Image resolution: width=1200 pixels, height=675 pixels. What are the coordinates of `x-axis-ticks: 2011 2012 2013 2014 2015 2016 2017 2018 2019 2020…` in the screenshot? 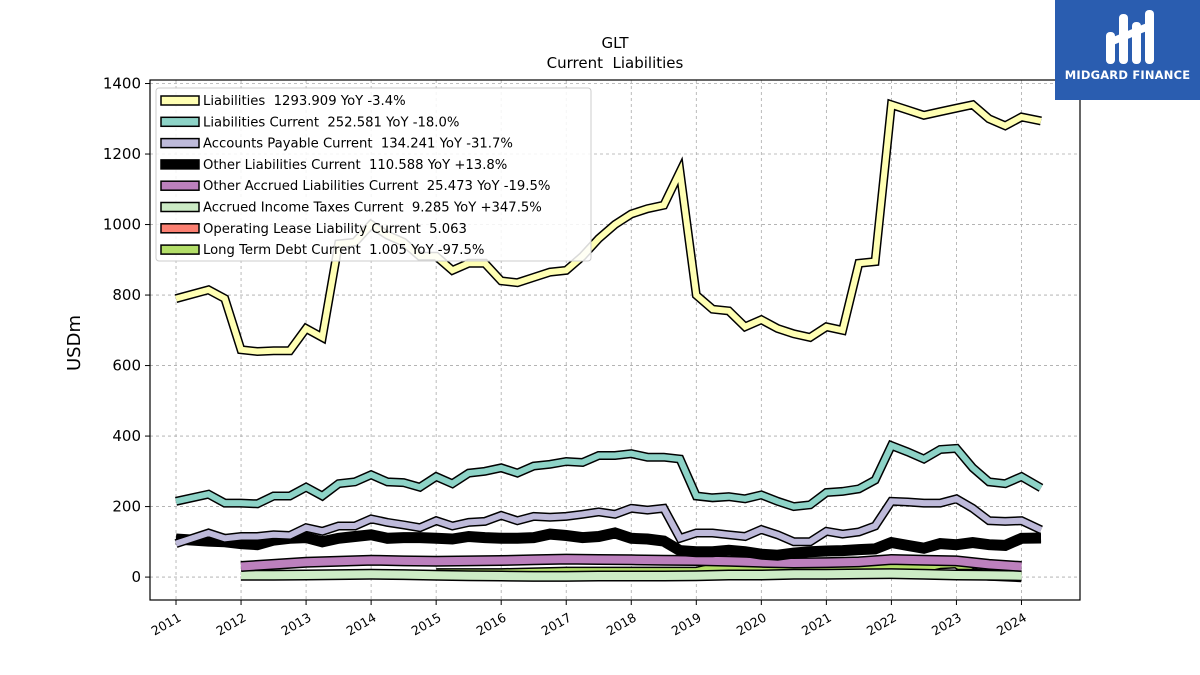 It's located at (588, 619).